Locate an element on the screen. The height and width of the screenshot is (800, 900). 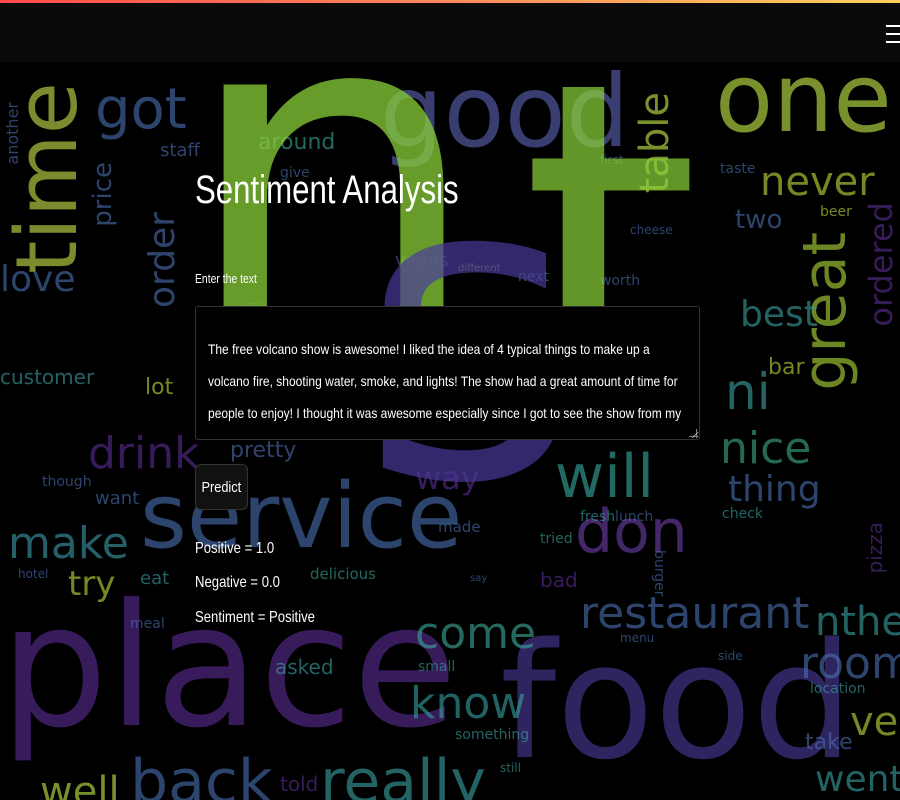
predict-button-label: Predict is located at coordinates (221, 487).